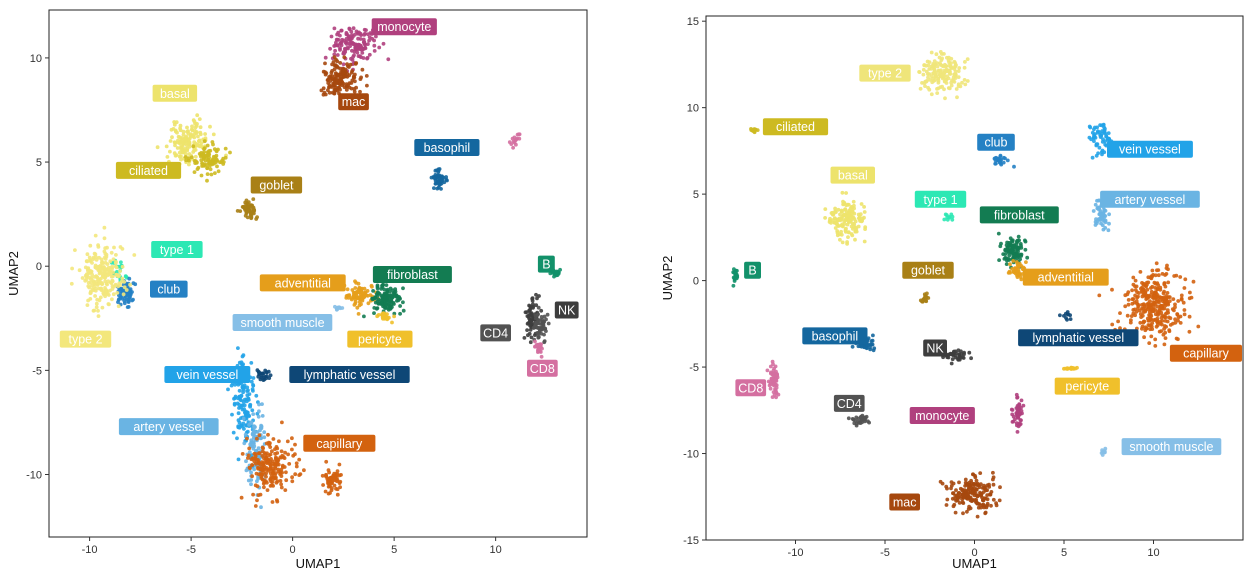  Describe the element at coordinates (39, 267) in the screenshot. I see `left-y-tick-label: 0` at that location.